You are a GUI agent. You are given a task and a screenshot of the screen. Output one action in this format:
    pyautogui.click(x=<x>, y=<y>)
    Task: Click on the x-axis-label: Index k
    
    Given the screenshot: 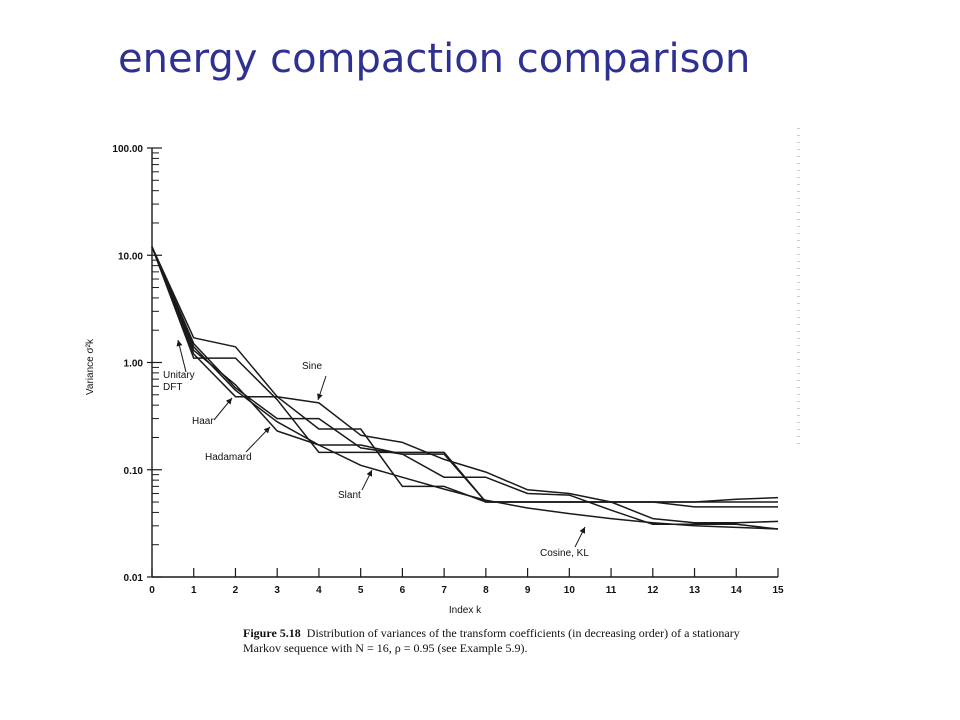 What is the action you would take?
    pyautogui.click(x=465, y=610)
    